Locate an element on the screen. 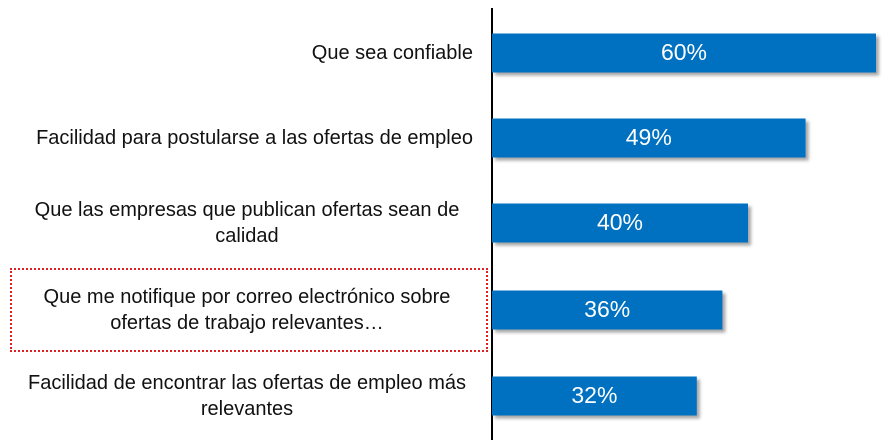  highlight-box is located at coordinates (249, 310).